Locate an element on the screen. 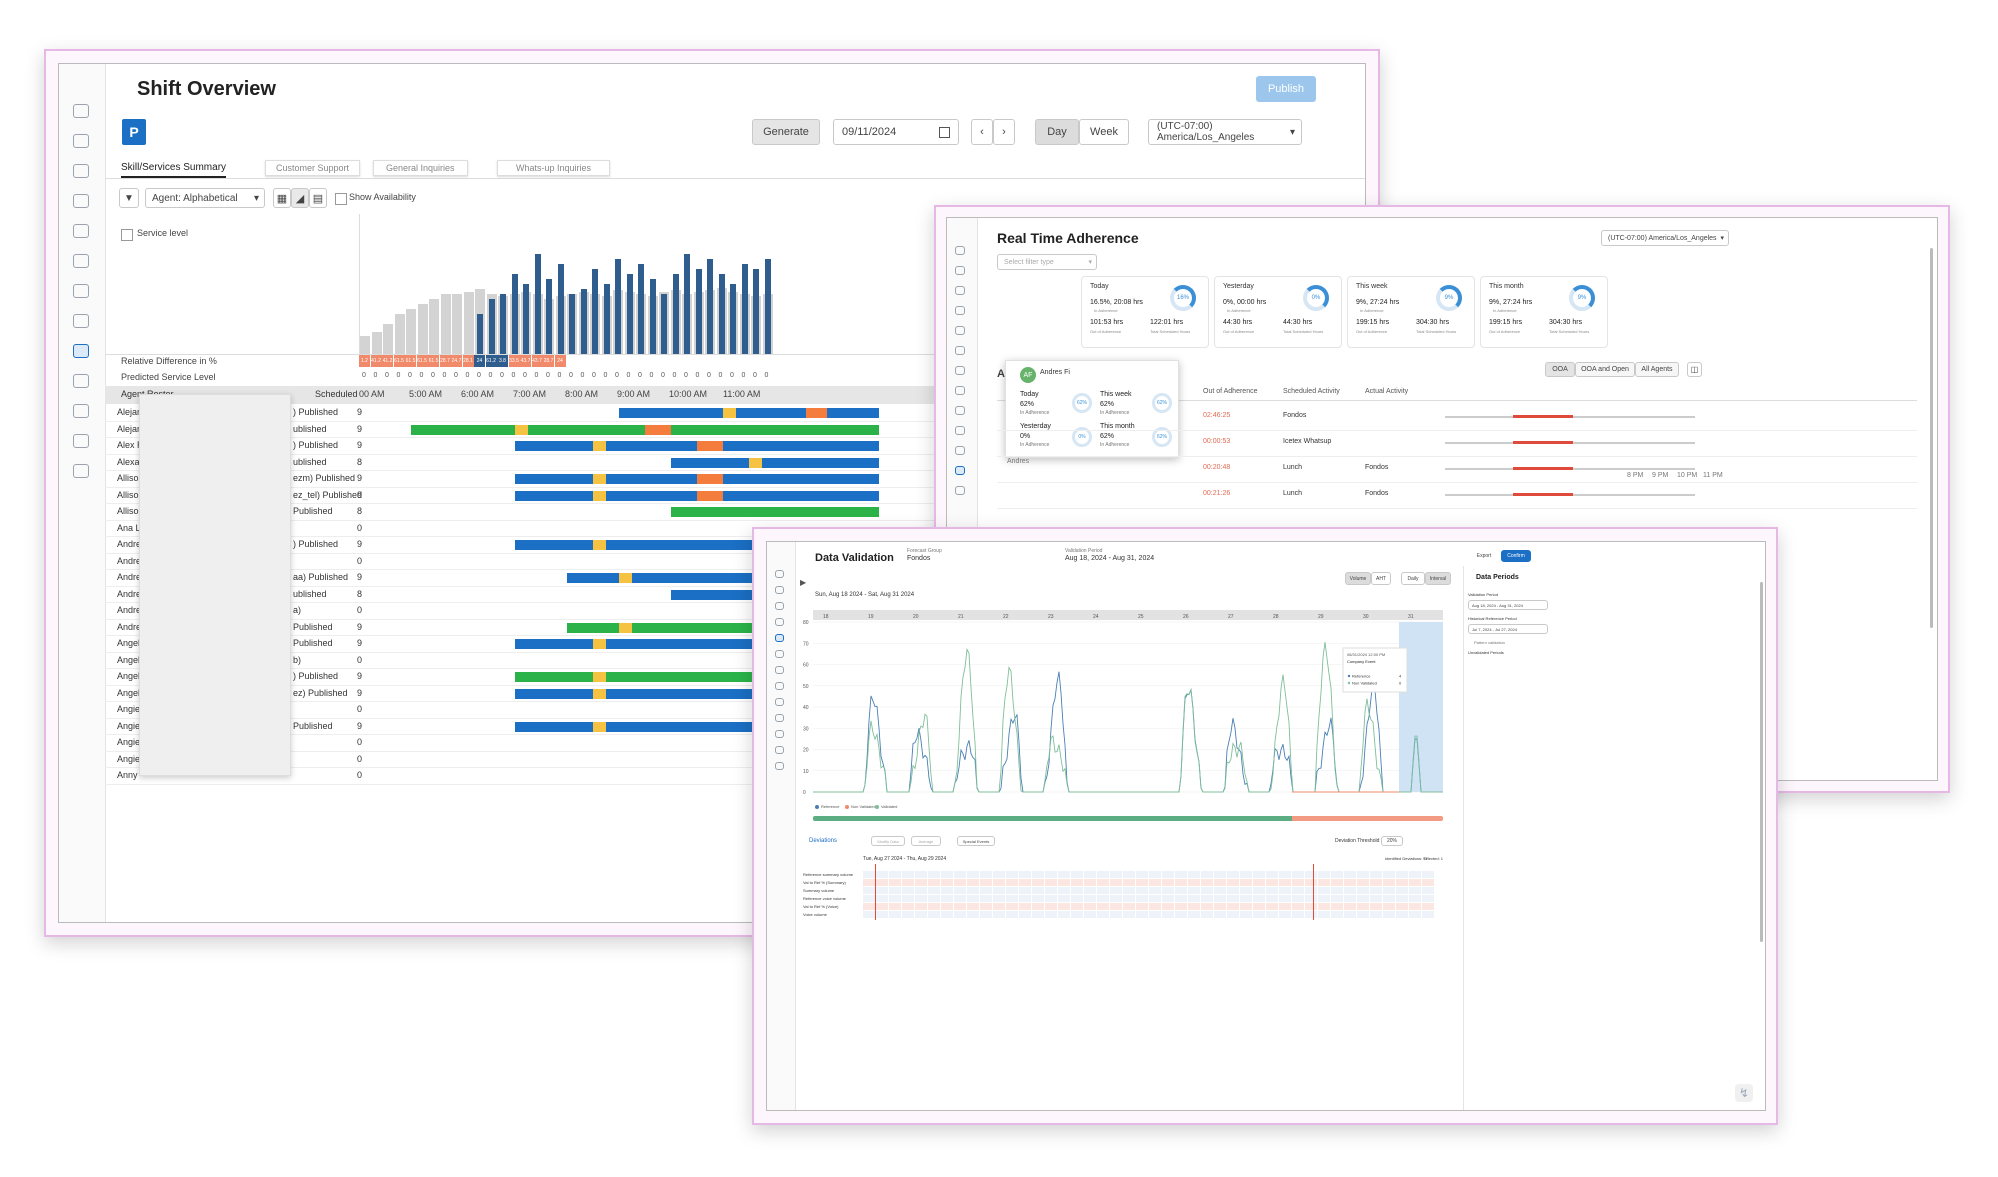  export-button: Export is located at coordinates (1484, 556).